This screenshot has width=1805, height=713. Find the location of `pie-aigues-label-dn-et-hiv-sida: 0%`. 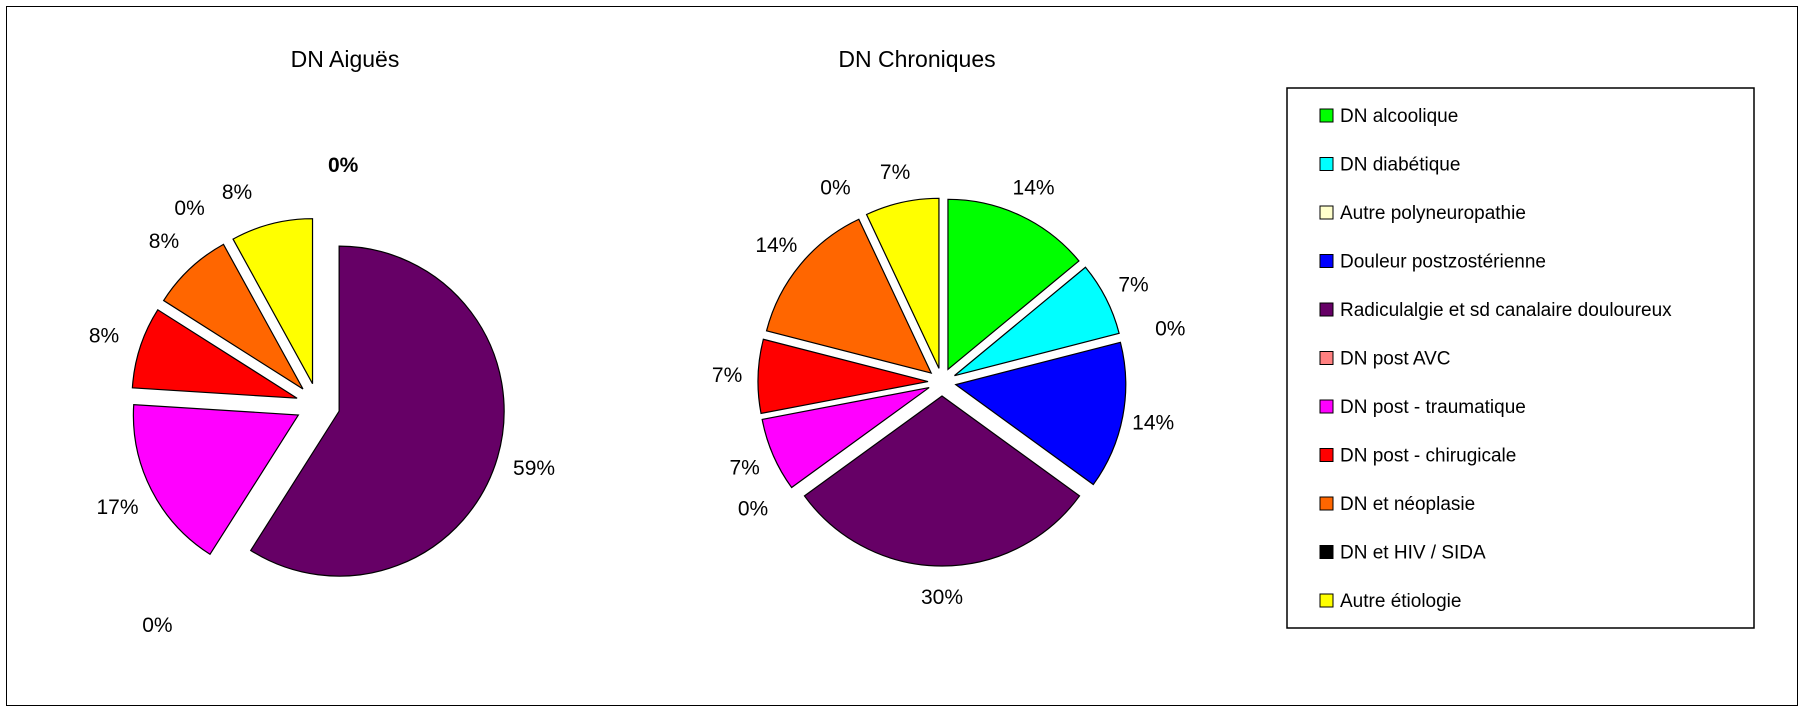

pie-aigues-label-dn-et-hiv-sida: 0% is located at coordinates (189, 208).